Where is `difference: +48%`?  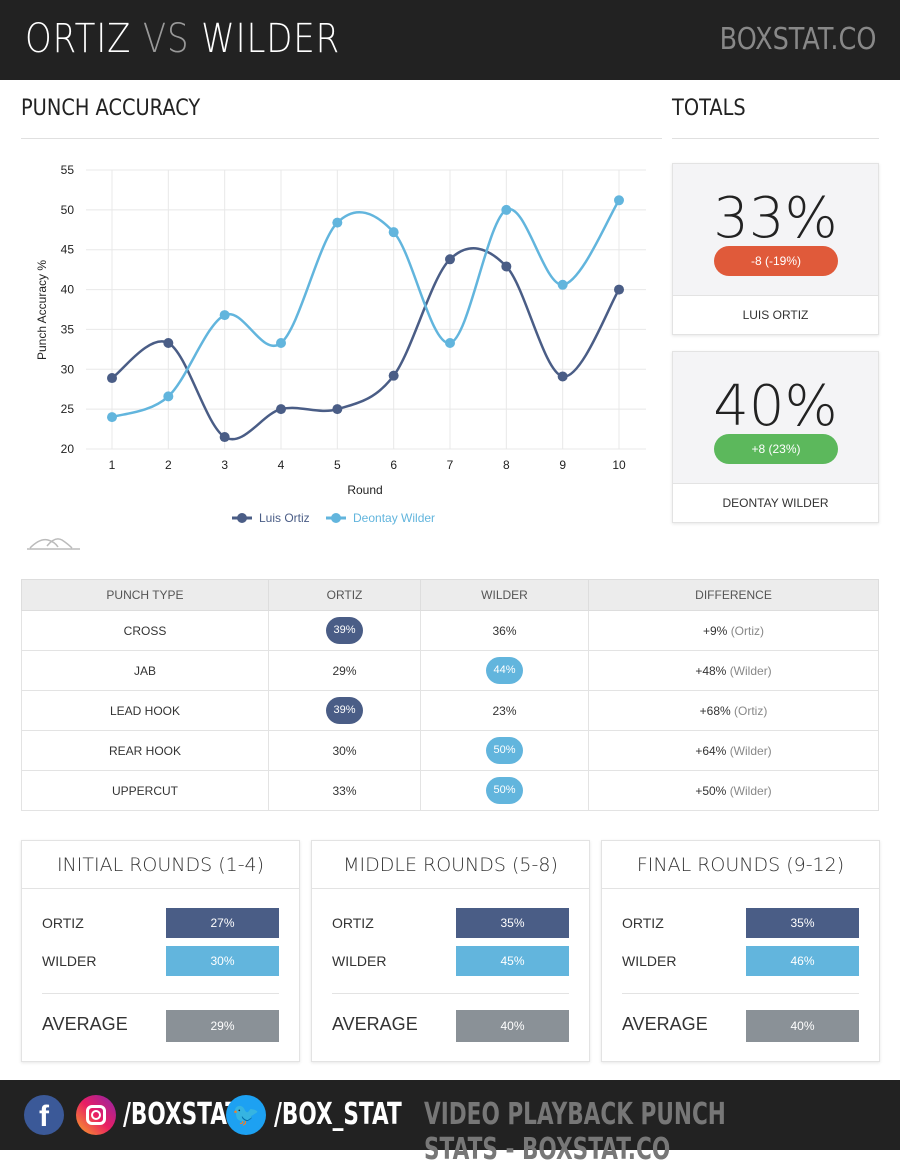
difference: +48% is located at coordinates (711, 670).